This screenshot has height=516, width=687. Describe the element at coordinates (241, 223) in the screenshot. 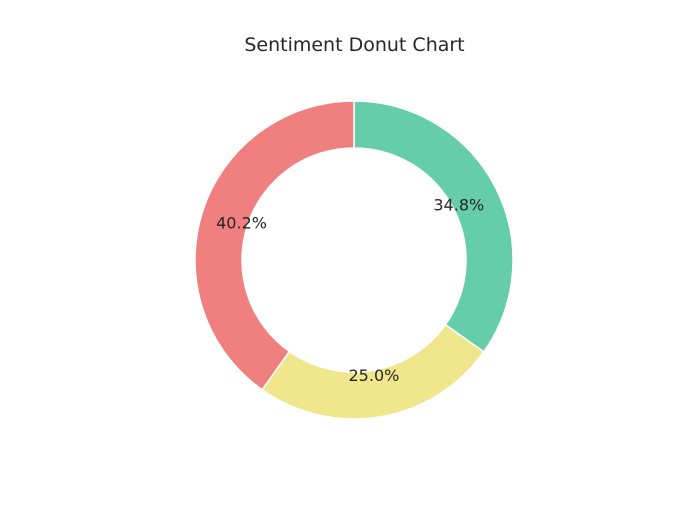

I see `slice-percent-label-2: 40.2%` at that location.